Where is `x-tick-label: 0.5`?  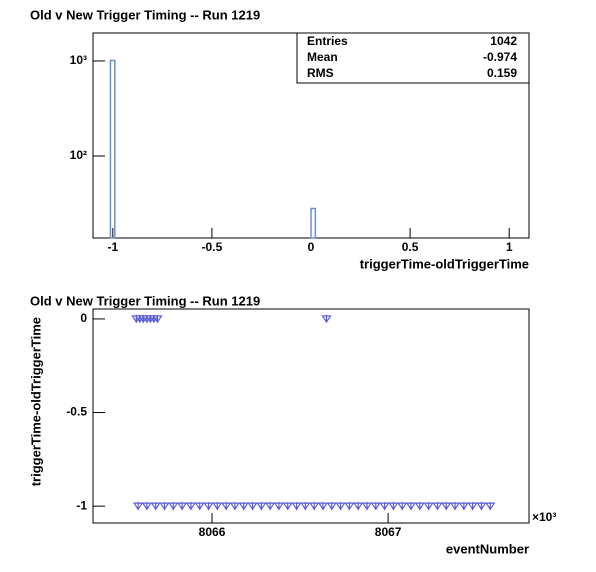 x-tick-label: 0.5 is located at coordinates (410, 247).